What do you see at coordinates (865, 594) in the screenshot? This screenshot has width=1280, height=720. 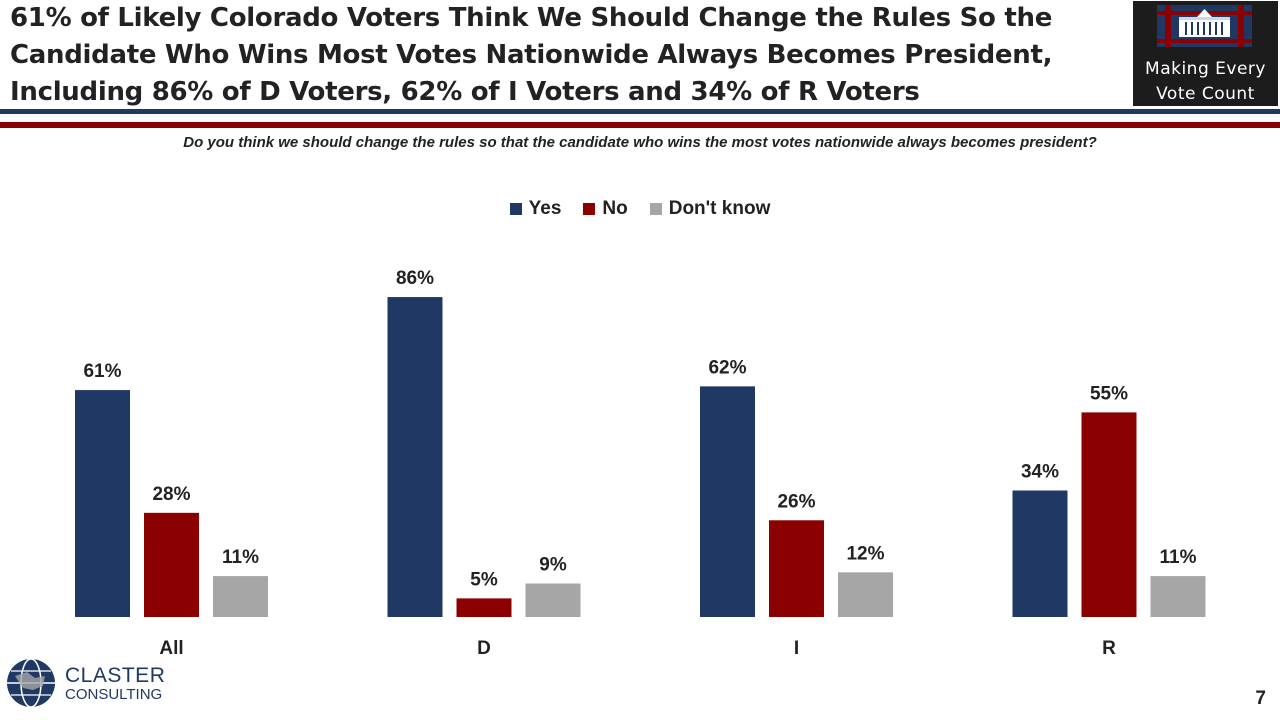 I see `bar-i-don-t-know` at bounding box center [865, 594].